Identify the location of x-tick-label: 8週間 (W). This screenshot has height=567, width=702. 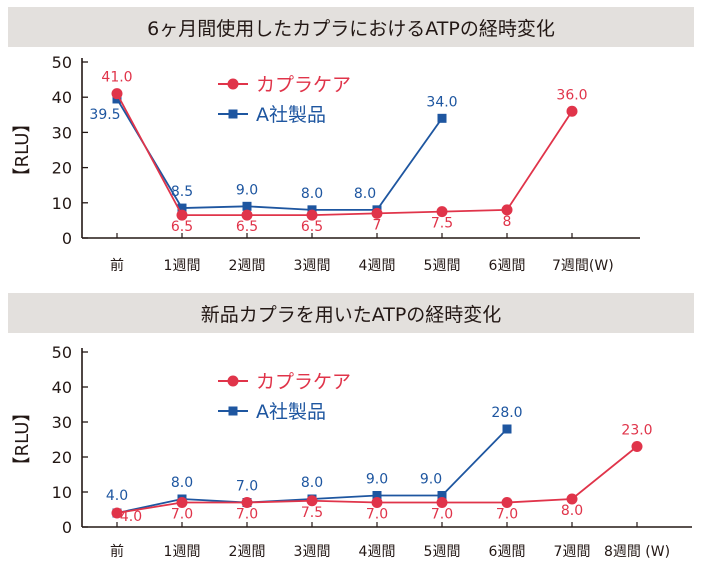
(637, 552).